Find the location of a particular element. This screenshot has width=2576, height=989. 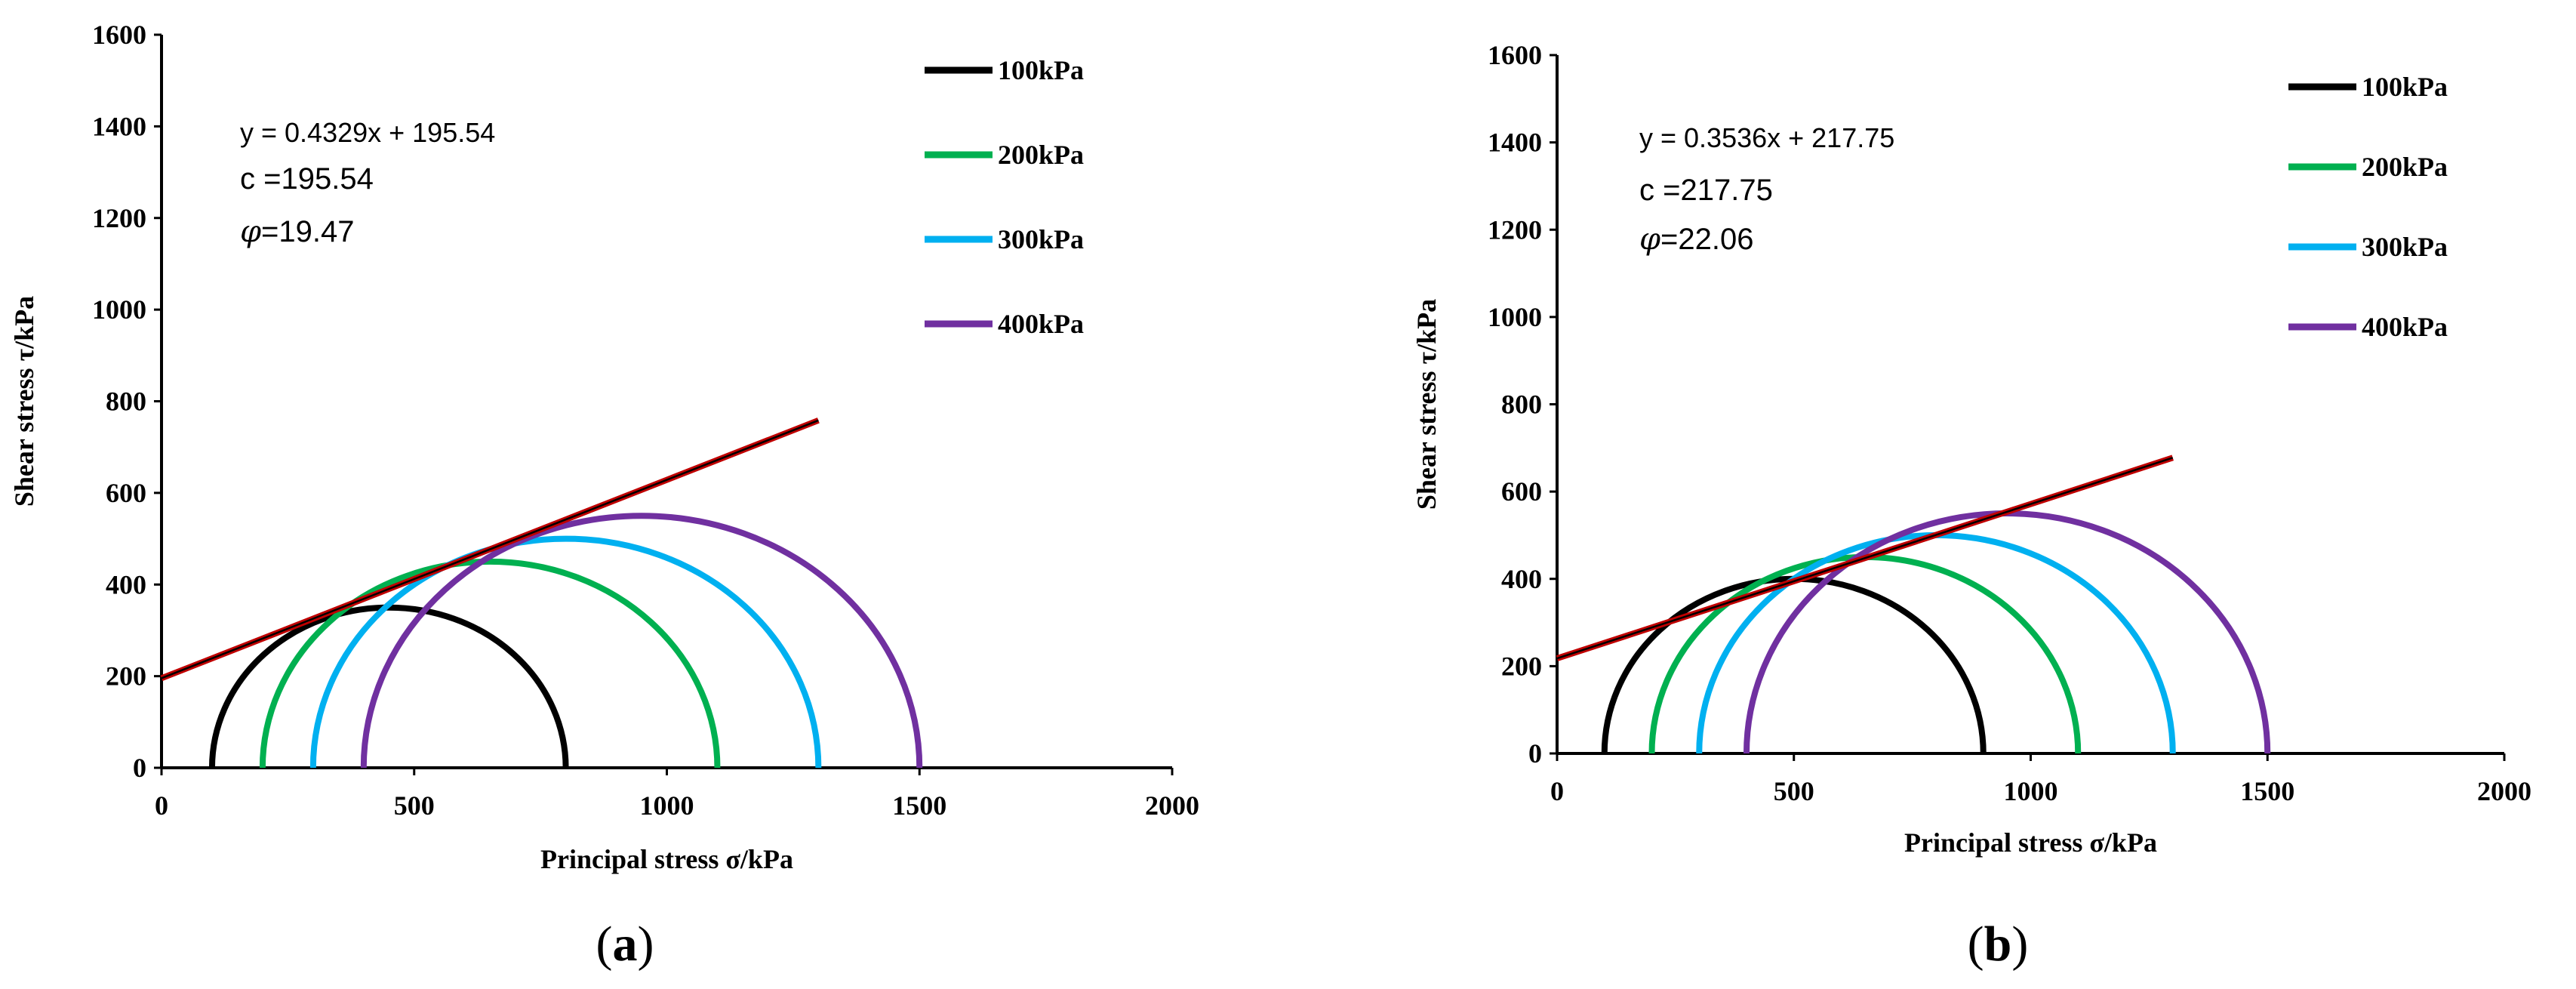

chart-b-mohr-circle-400kPa is located at coordinates (2007, 632).